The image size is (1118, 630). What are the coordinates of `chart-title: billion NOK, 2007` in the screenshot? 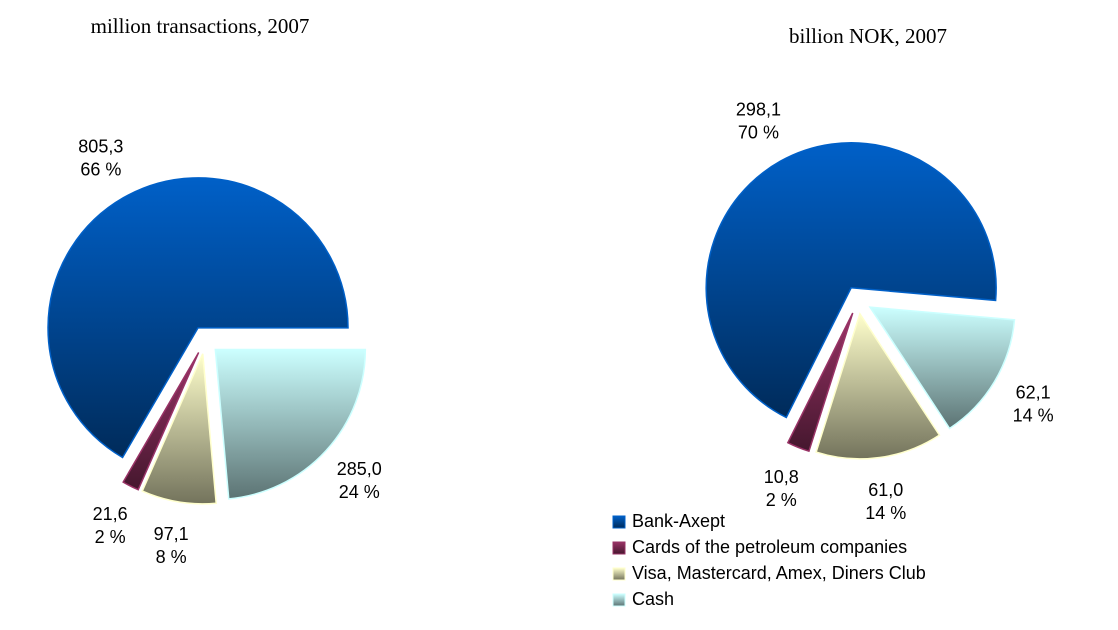 It's located at (868, 36).